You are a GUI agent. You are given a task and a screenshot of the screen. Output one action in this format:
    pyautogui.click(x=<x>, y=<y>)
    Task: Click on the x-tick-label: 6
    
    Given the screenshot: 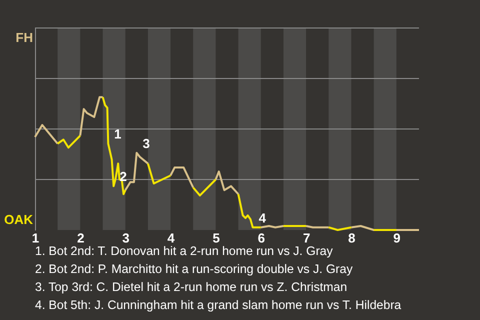 What is the action you would take?
    pyautogui.click(x=261, y=238)
    